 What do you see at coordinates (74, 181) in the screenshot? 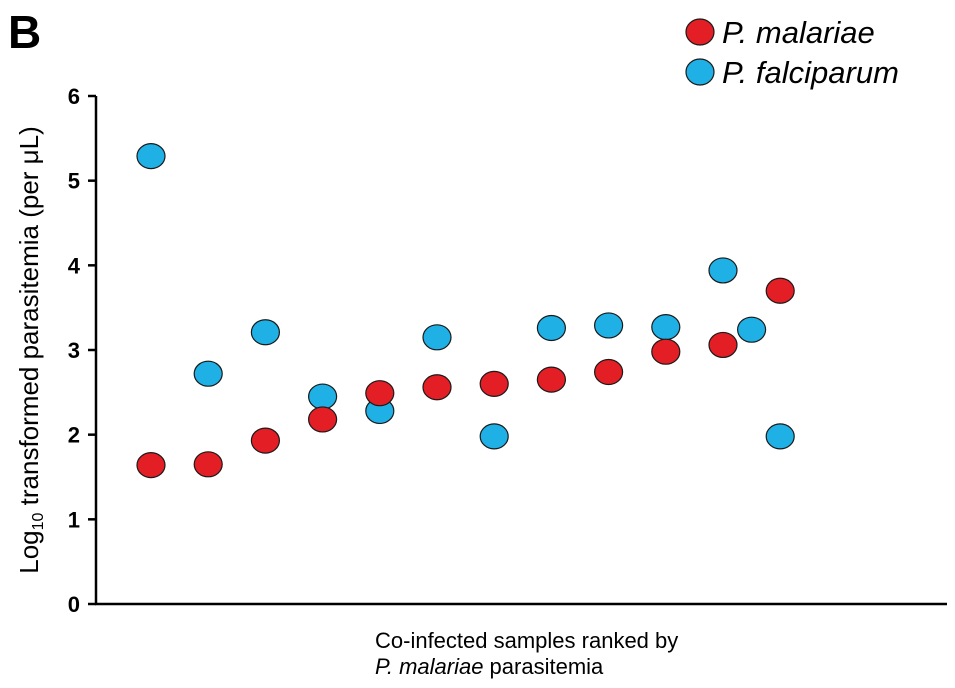
I see `y-tick-label: 5` at bounding box center [74, 181].